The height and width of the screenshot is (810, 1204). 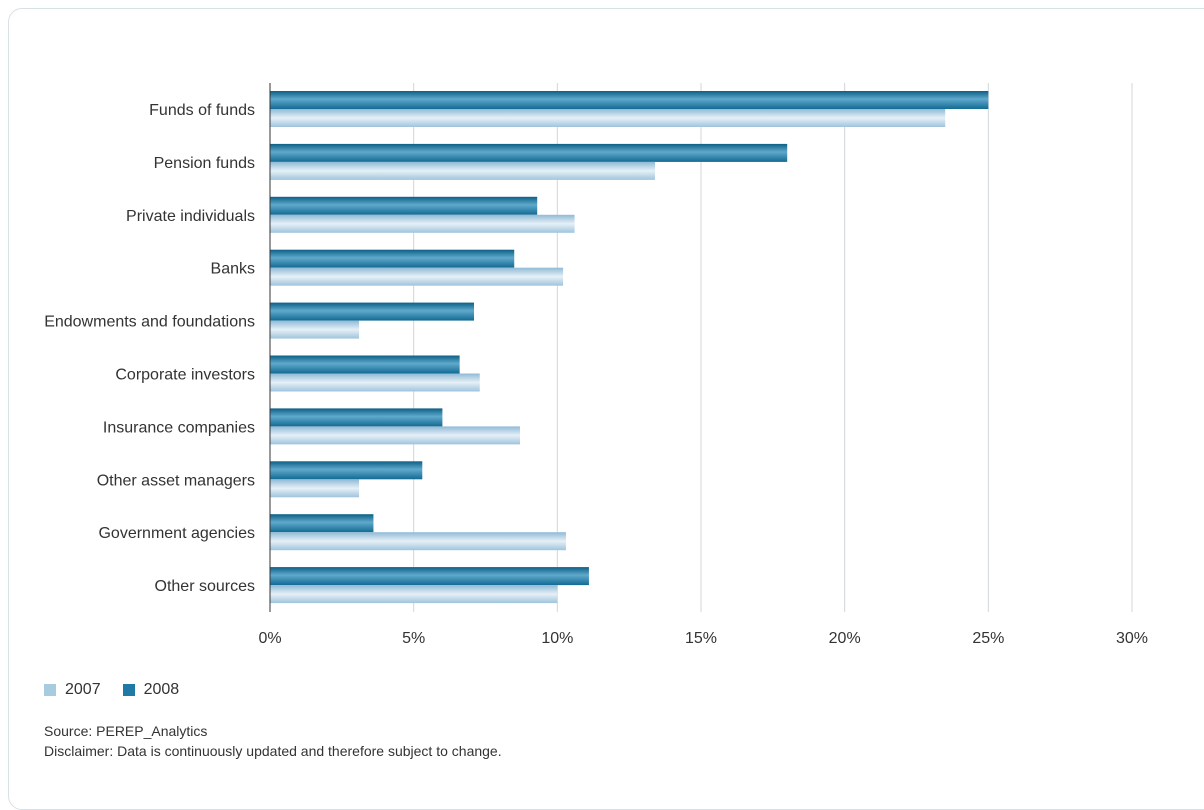 What do you see at coordinates (988, 638) in the screenshot?
I see `x-tick-label: 25%` at bounding box center [988, 638].